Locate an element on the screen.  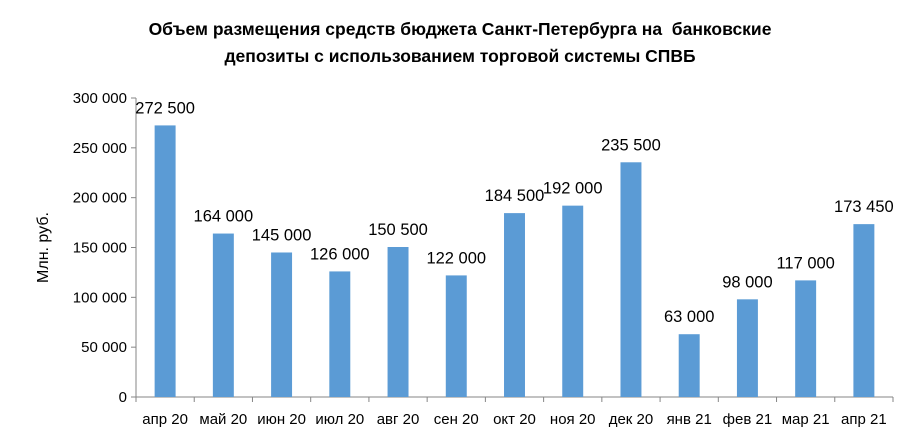
y-tick-label: 150 000 is located at coordinates (100, 248).